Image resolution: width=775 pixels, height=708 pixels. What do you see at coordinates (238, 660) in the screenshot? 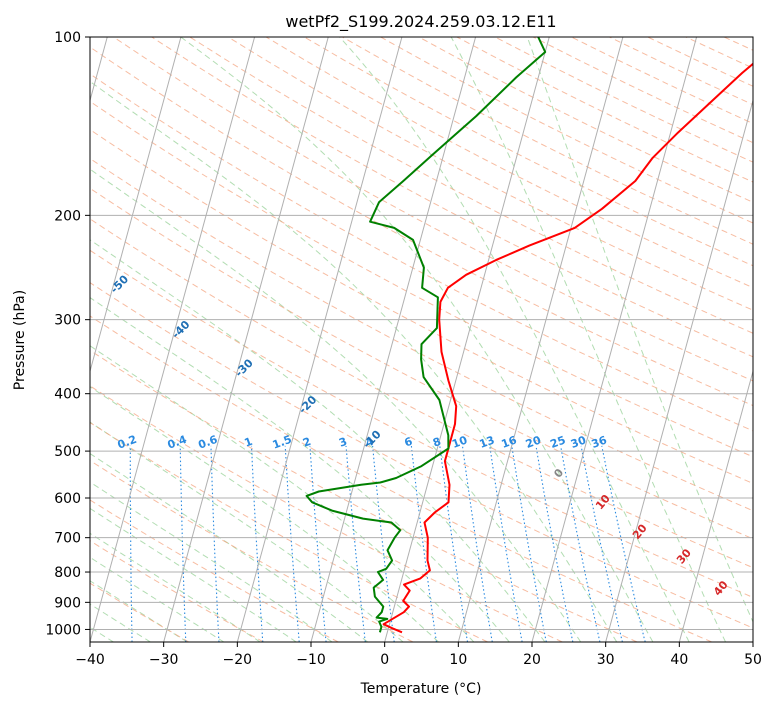
I see `x-tick-label: −20` at bounding box center [238, 660].